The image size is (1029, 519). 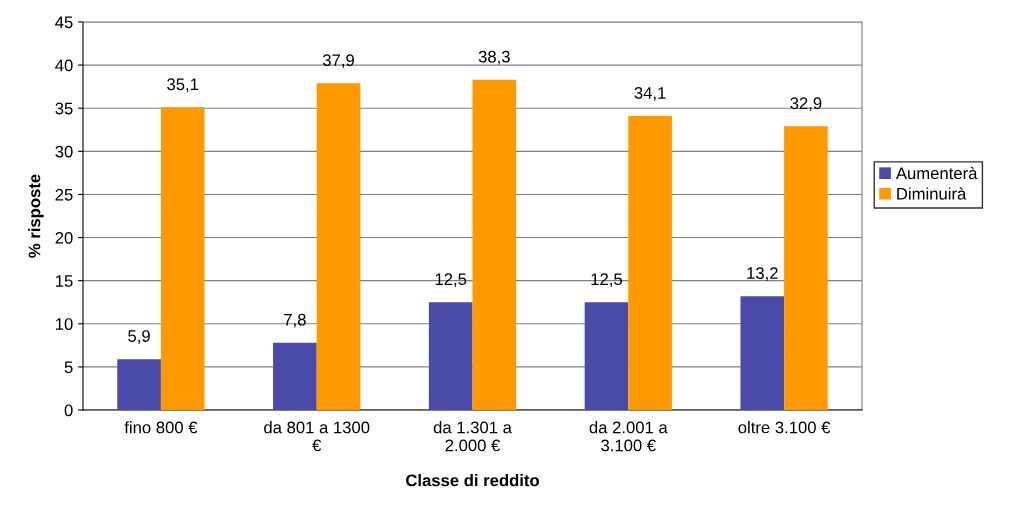 What do you see at coordinates (494, 57) in the screenshot?
I see `data-label: 38,3` at bounding box center [494, 57].